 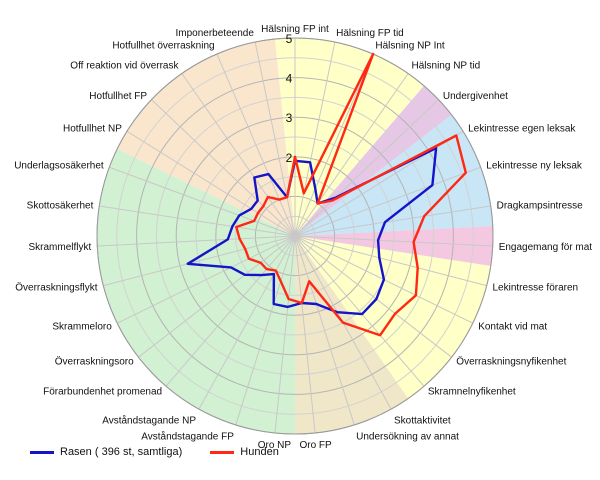 I want to click on axis-label-26: Hotfullhet NP, so click(x=92, y=129).